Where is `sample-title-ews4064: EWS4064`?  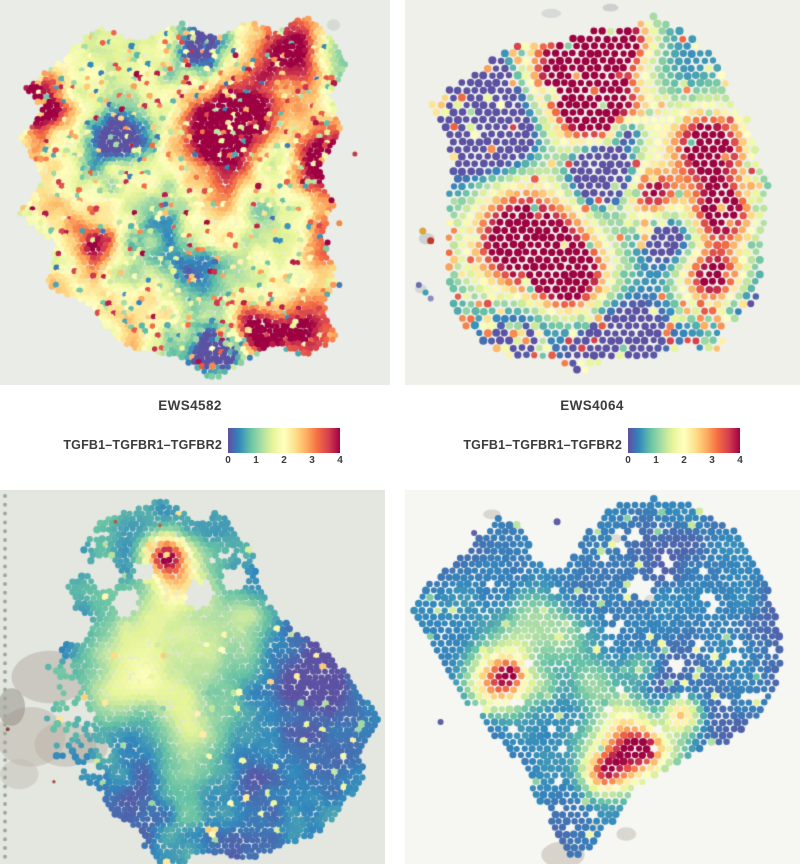 sample-title-ews4064: EWS4064 is located at coordinates (592, 405).